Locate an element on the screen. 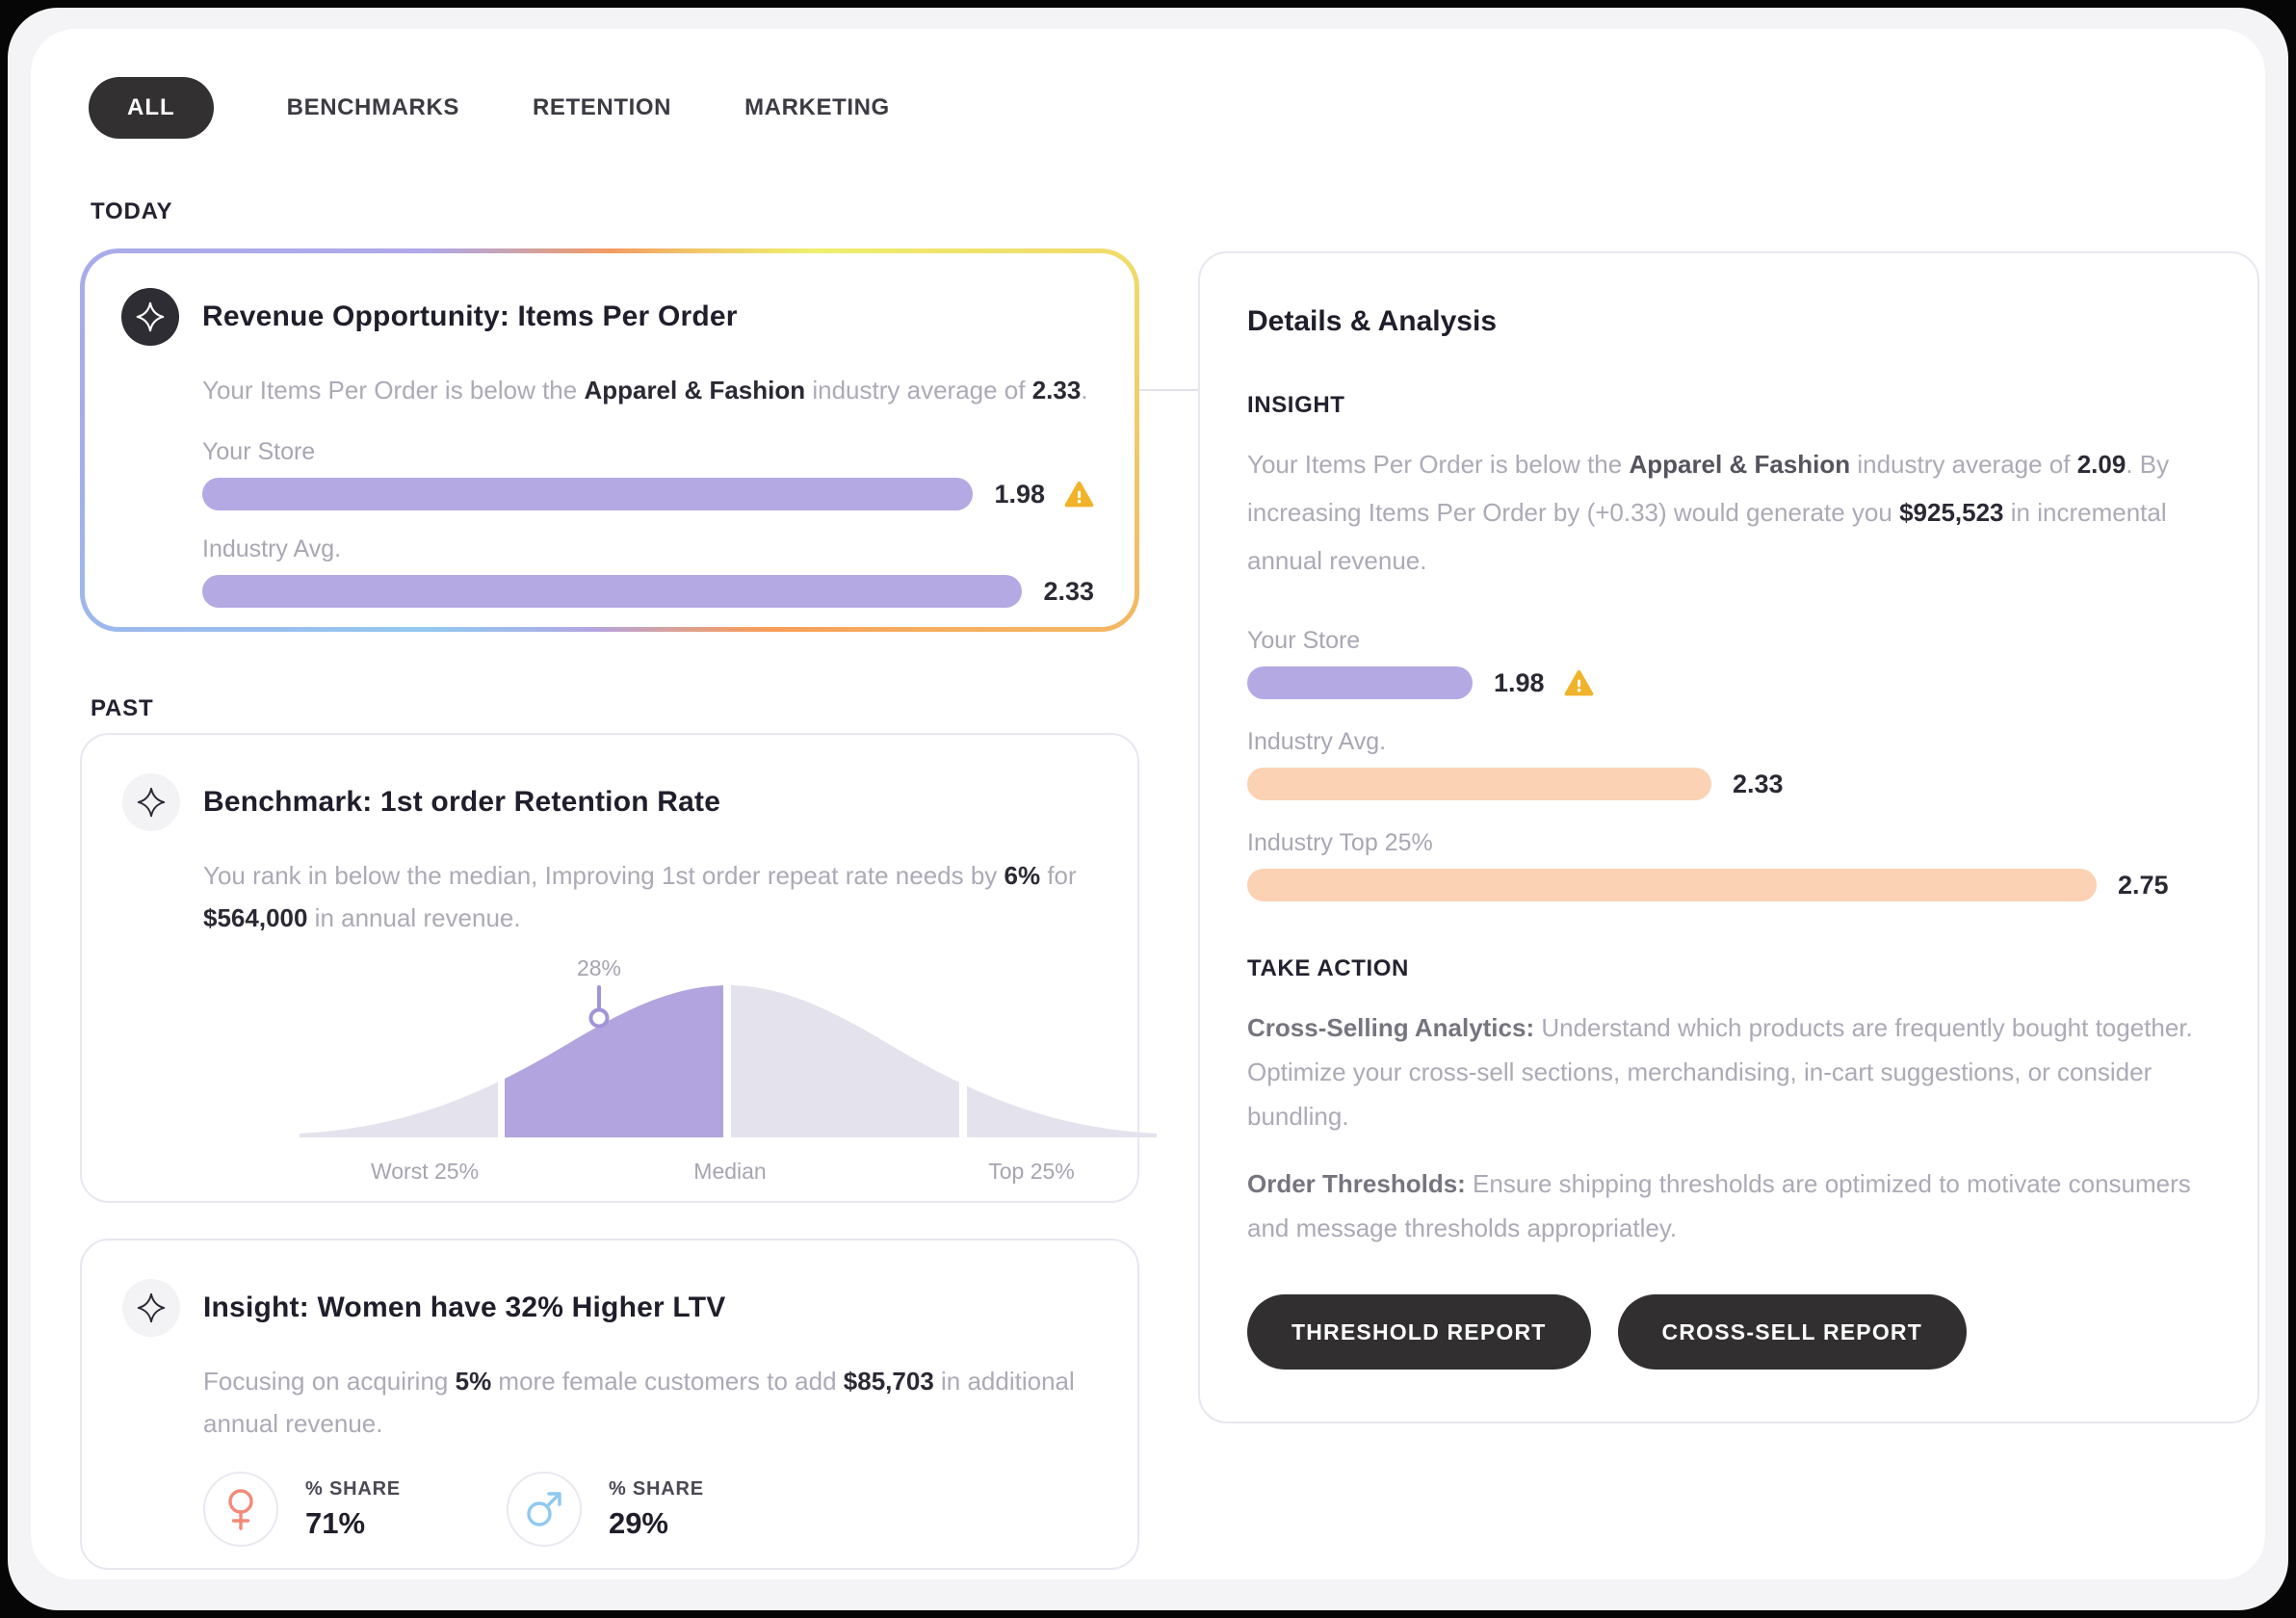 This screenshot has width=2296, height=1618. quartile-worst25-segment is located at coordinates (399, 1109).